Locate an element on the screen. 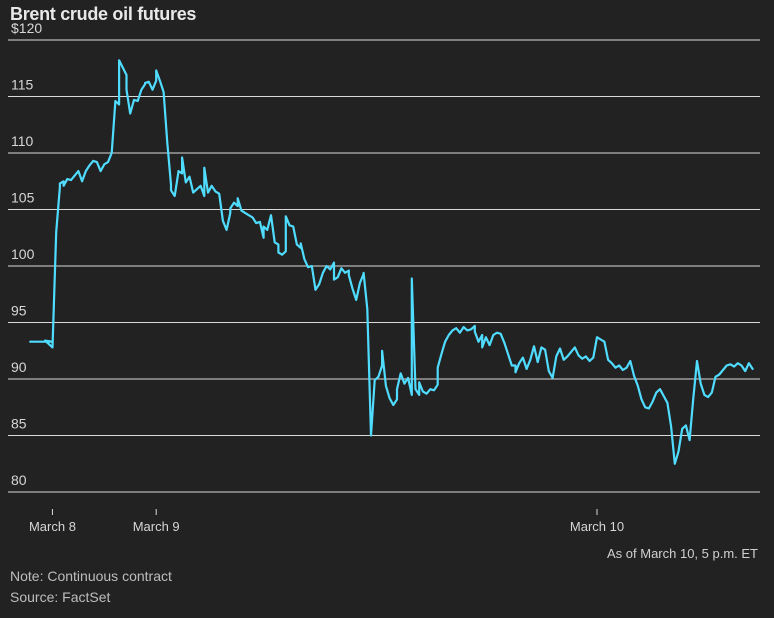 The height and width of the screenshot is (618, 774). chart-note: Note: Continuous contract is located at coordinates (91, 576).